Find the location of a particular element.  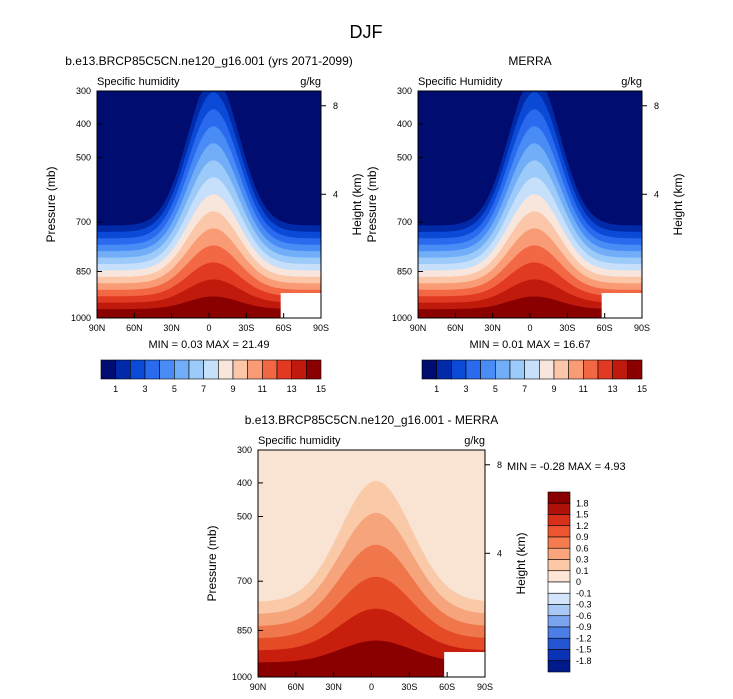

panel-title: MERRA is located at coordinates (529, 61).